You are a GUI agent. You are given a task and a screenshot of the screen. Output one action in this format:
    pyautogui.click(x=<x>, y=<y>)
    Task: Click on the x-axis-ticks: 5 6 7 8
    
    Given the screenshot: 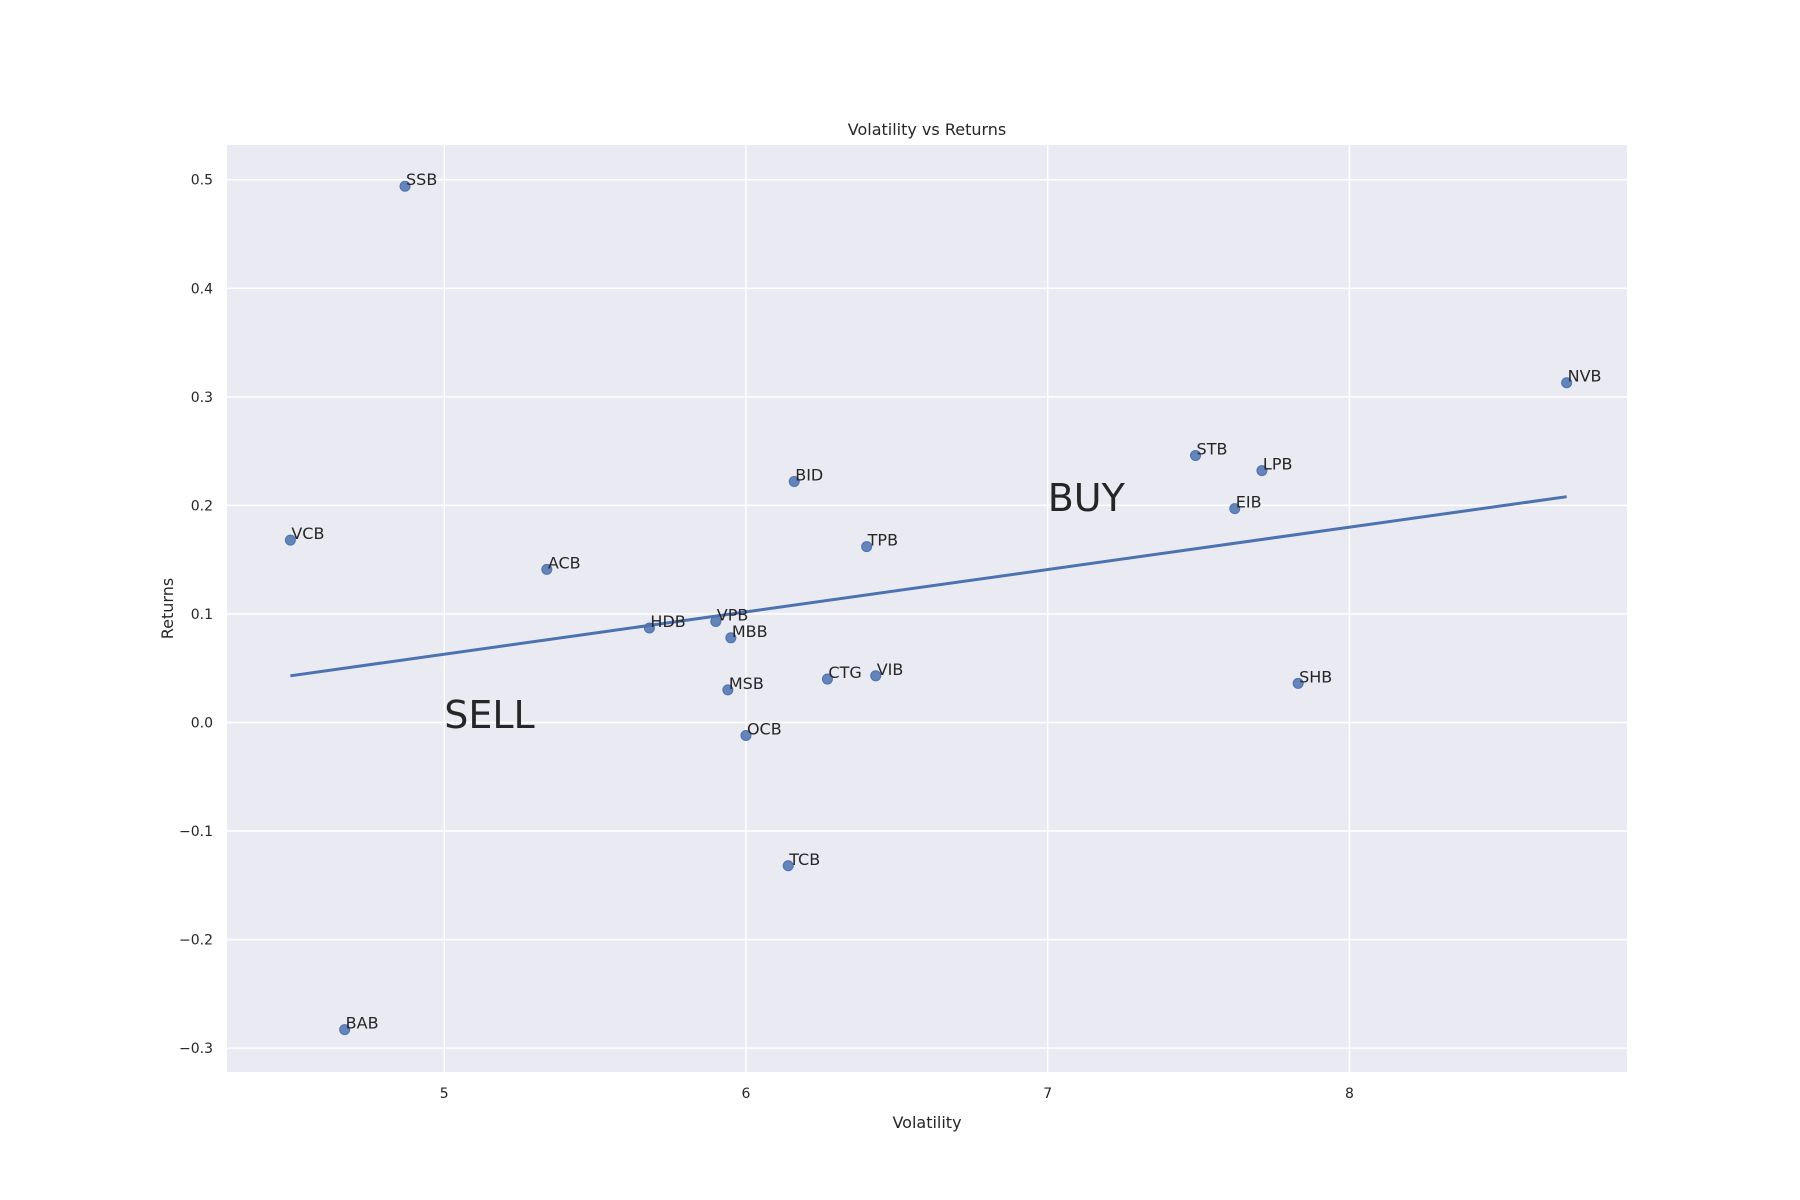 What is the action you would take?
    pyautogui.click(x=897, y=1094)
    